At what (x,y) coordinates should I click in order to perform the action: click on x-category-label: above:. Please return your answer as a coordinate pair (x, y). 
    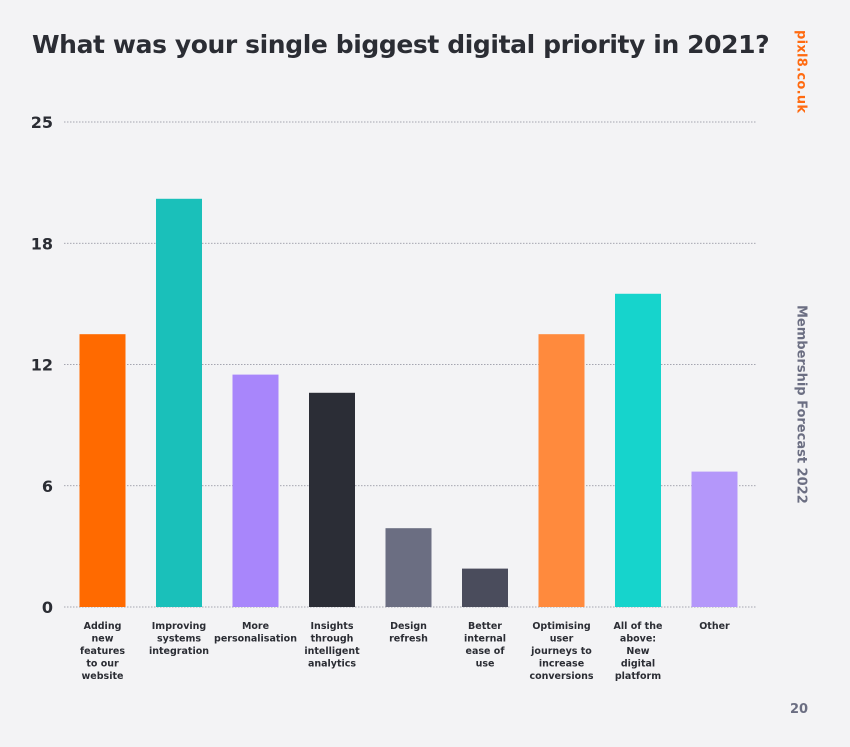
    Looking at the image, I should click on (638, 639).